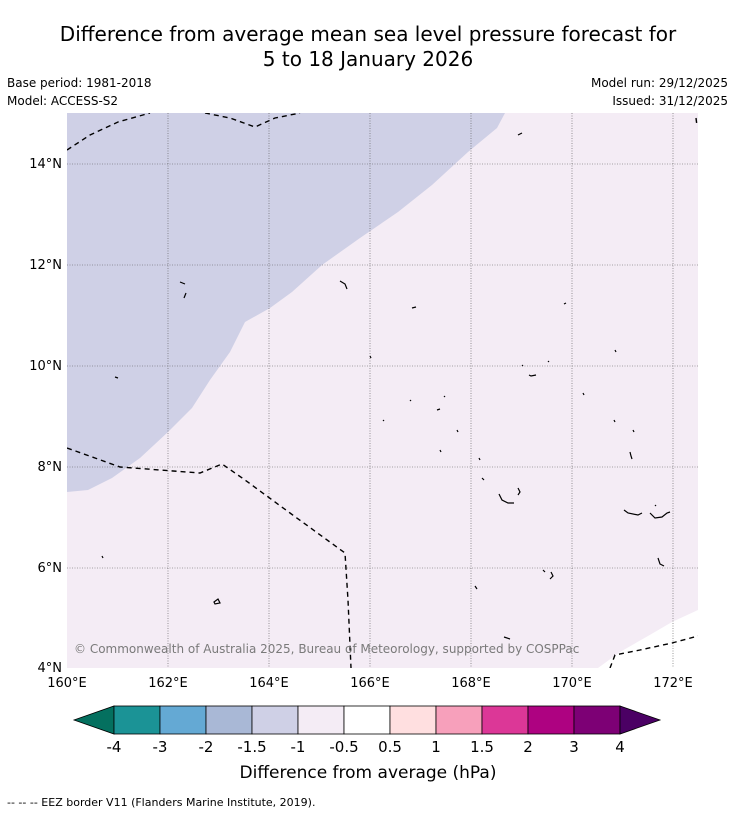 Image resolution: width=736 pixels, height=816 pixels. Describe the element at coordinates (620, 747) in the screenshot. I see `colorbar-tick-label: 4` at that location.